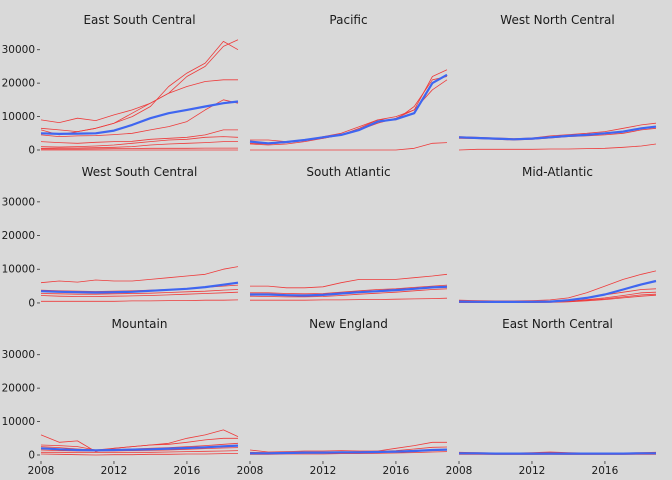 The image size is (672, 480). Describe the element at coordinates (342, 397) in the screenshot. I see `panel: New England 2008 2012 2016` at that location.